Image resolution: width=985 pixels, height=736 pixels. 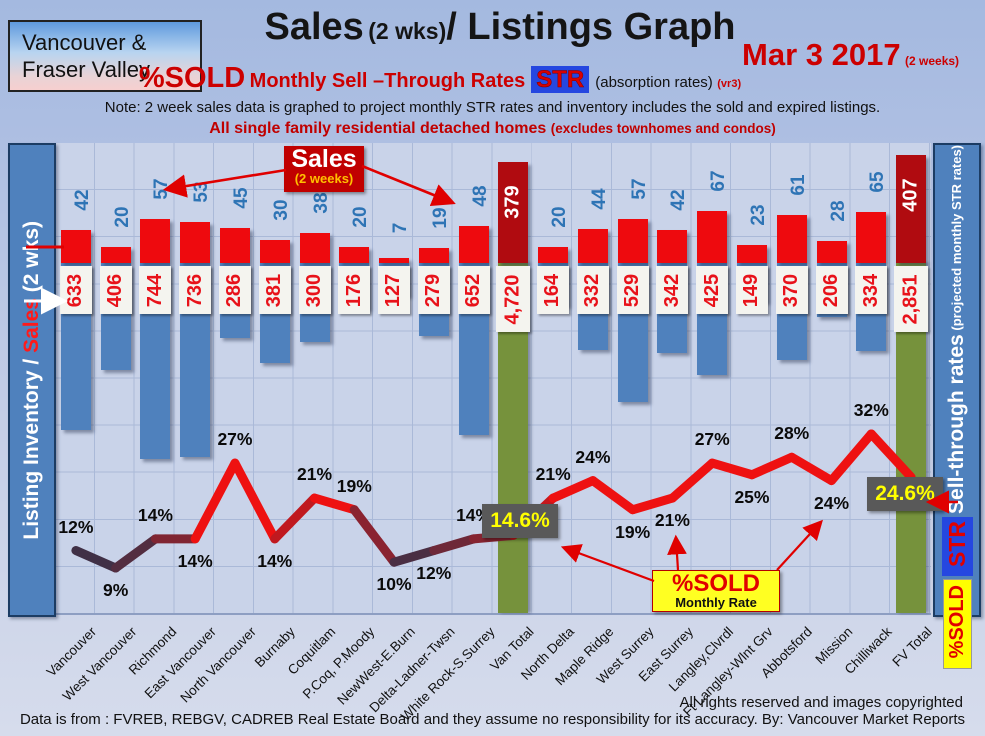 What do you see at coordinates (821, 54) in the screenshot?
I see `report-date: Mar 3 2017` at bounding box center [821, 54].